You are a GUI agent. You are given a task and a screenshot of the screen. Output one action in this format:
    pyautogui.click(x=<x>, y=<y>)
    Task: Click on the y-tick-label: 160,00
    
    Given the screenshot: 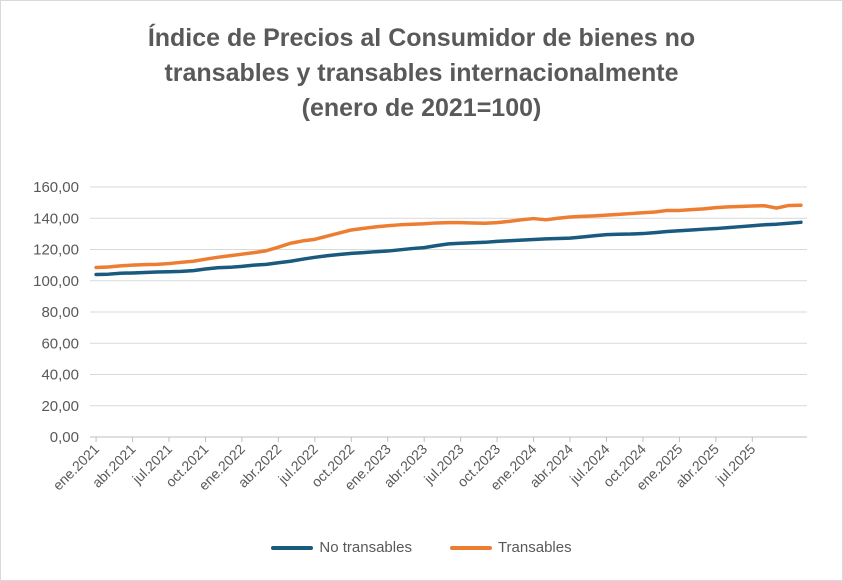 What is the action you would take?
    pyautogui.click(x=56, y=187)
    